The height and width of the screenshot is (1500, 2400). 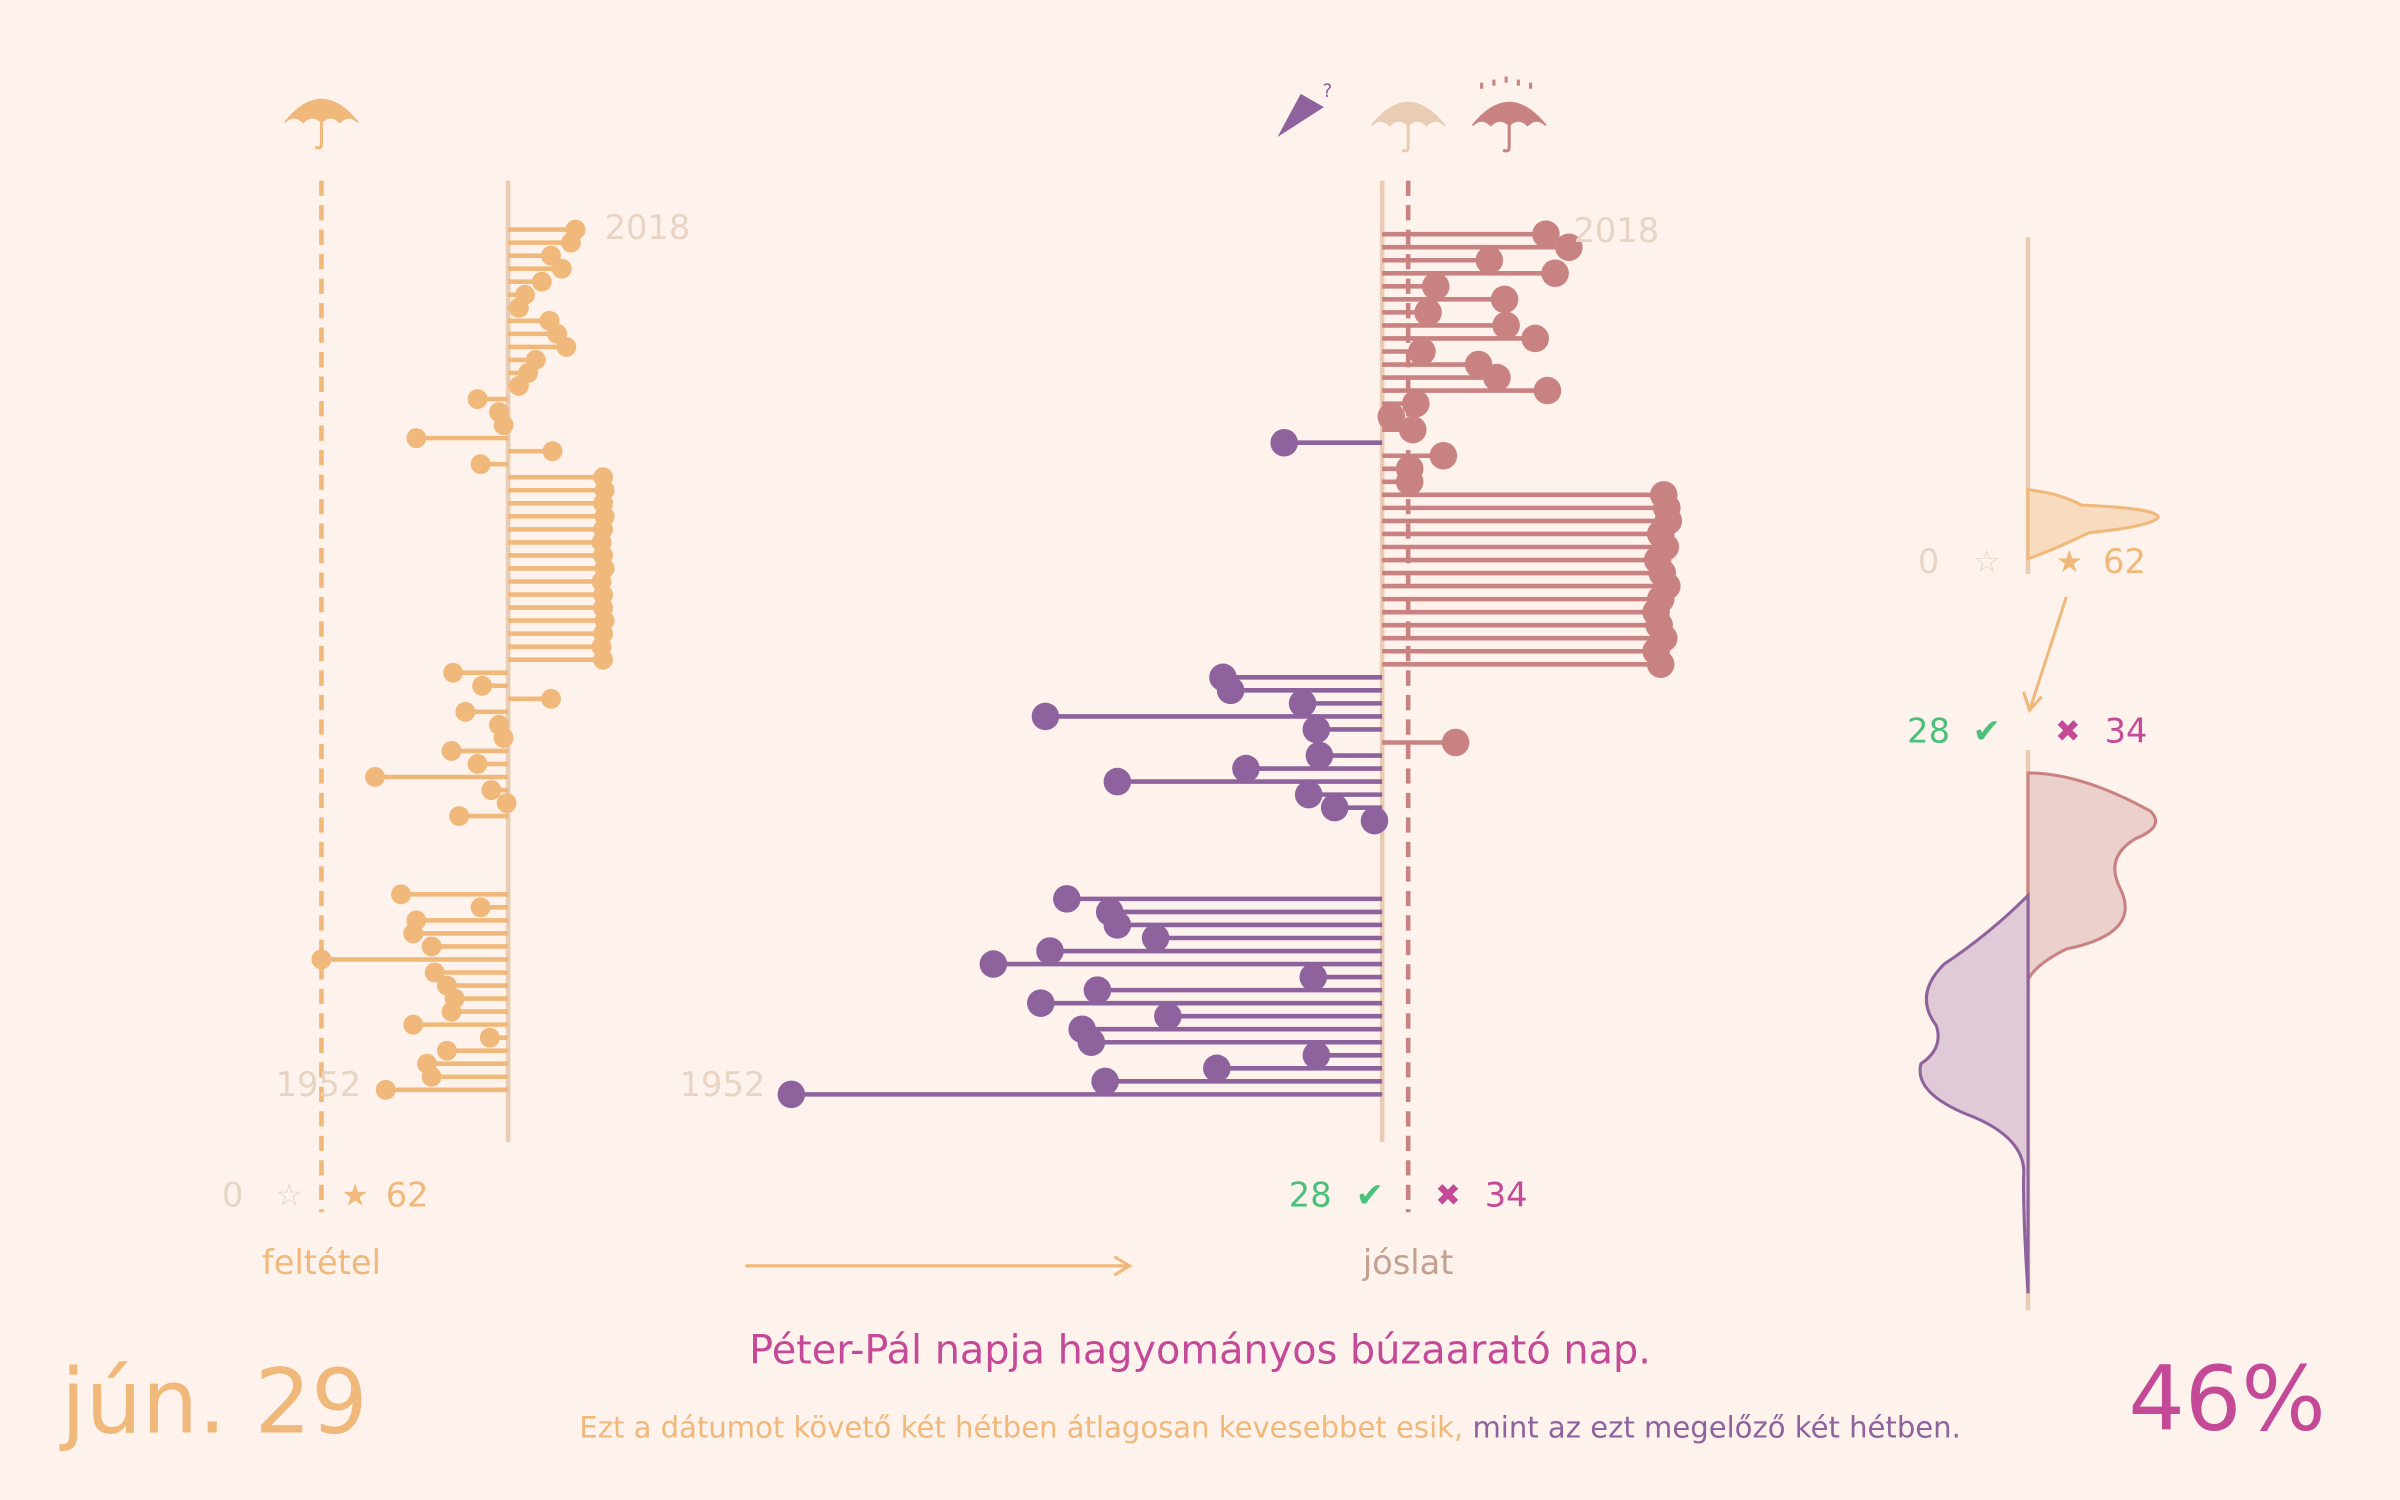 I want to click on cross: ✖, so click(x=1448, y=1195).